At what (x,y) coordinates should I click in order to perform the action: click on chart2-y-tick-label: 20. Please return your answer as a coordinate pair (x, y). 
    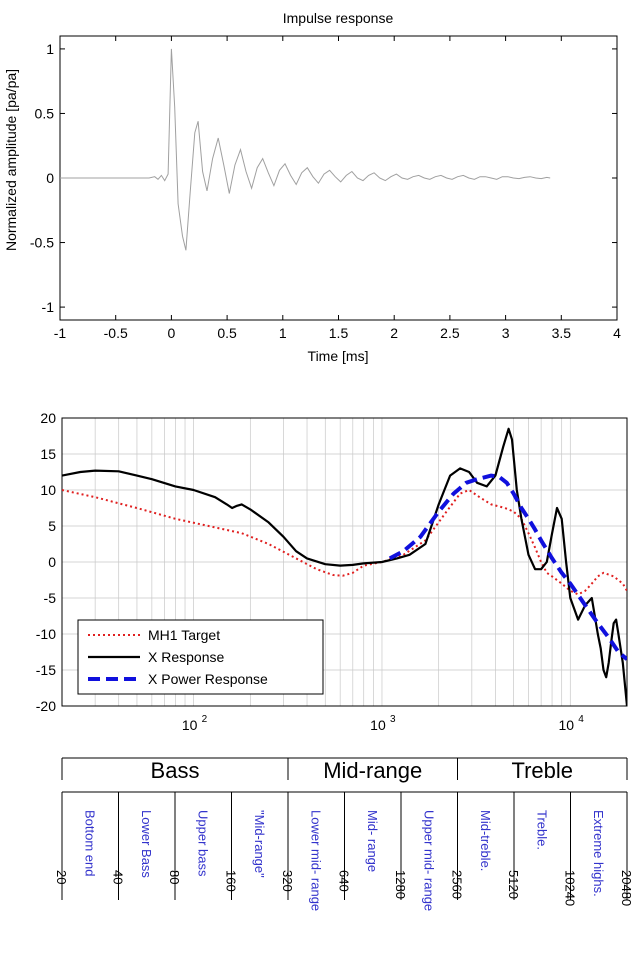
    Looking at the image, I should click on (48, 418).